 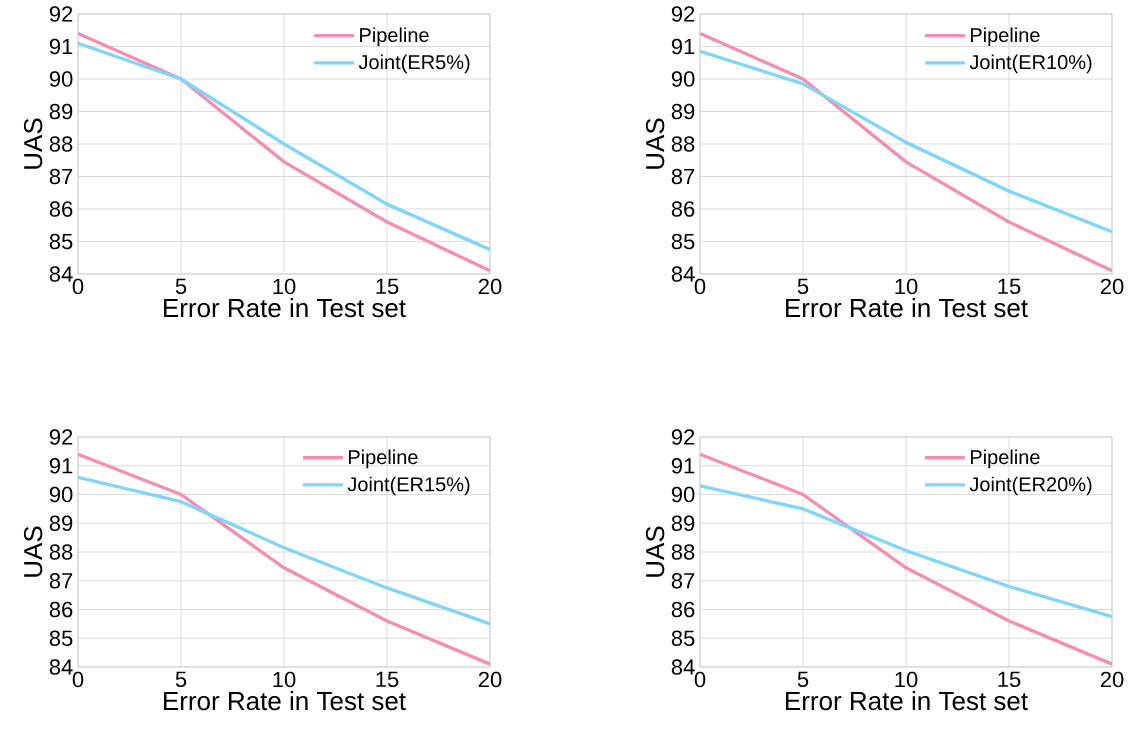 What do you see at coordinates (1030, 486) in the screenshot?
I see `legend-label: Joint(ER20%)` at bounding box center [1030, 486].